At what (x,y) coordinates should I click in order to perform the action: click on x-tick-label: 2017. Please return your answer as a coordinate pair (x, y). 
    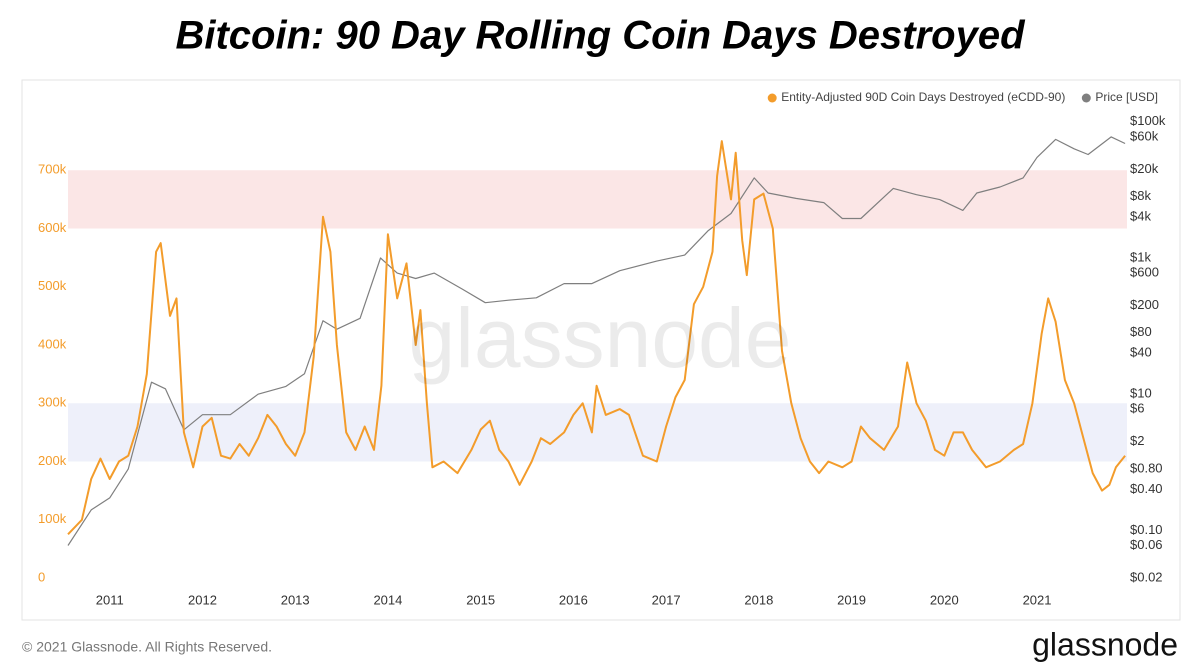
    Looking at the image, I should click on (666, 599).